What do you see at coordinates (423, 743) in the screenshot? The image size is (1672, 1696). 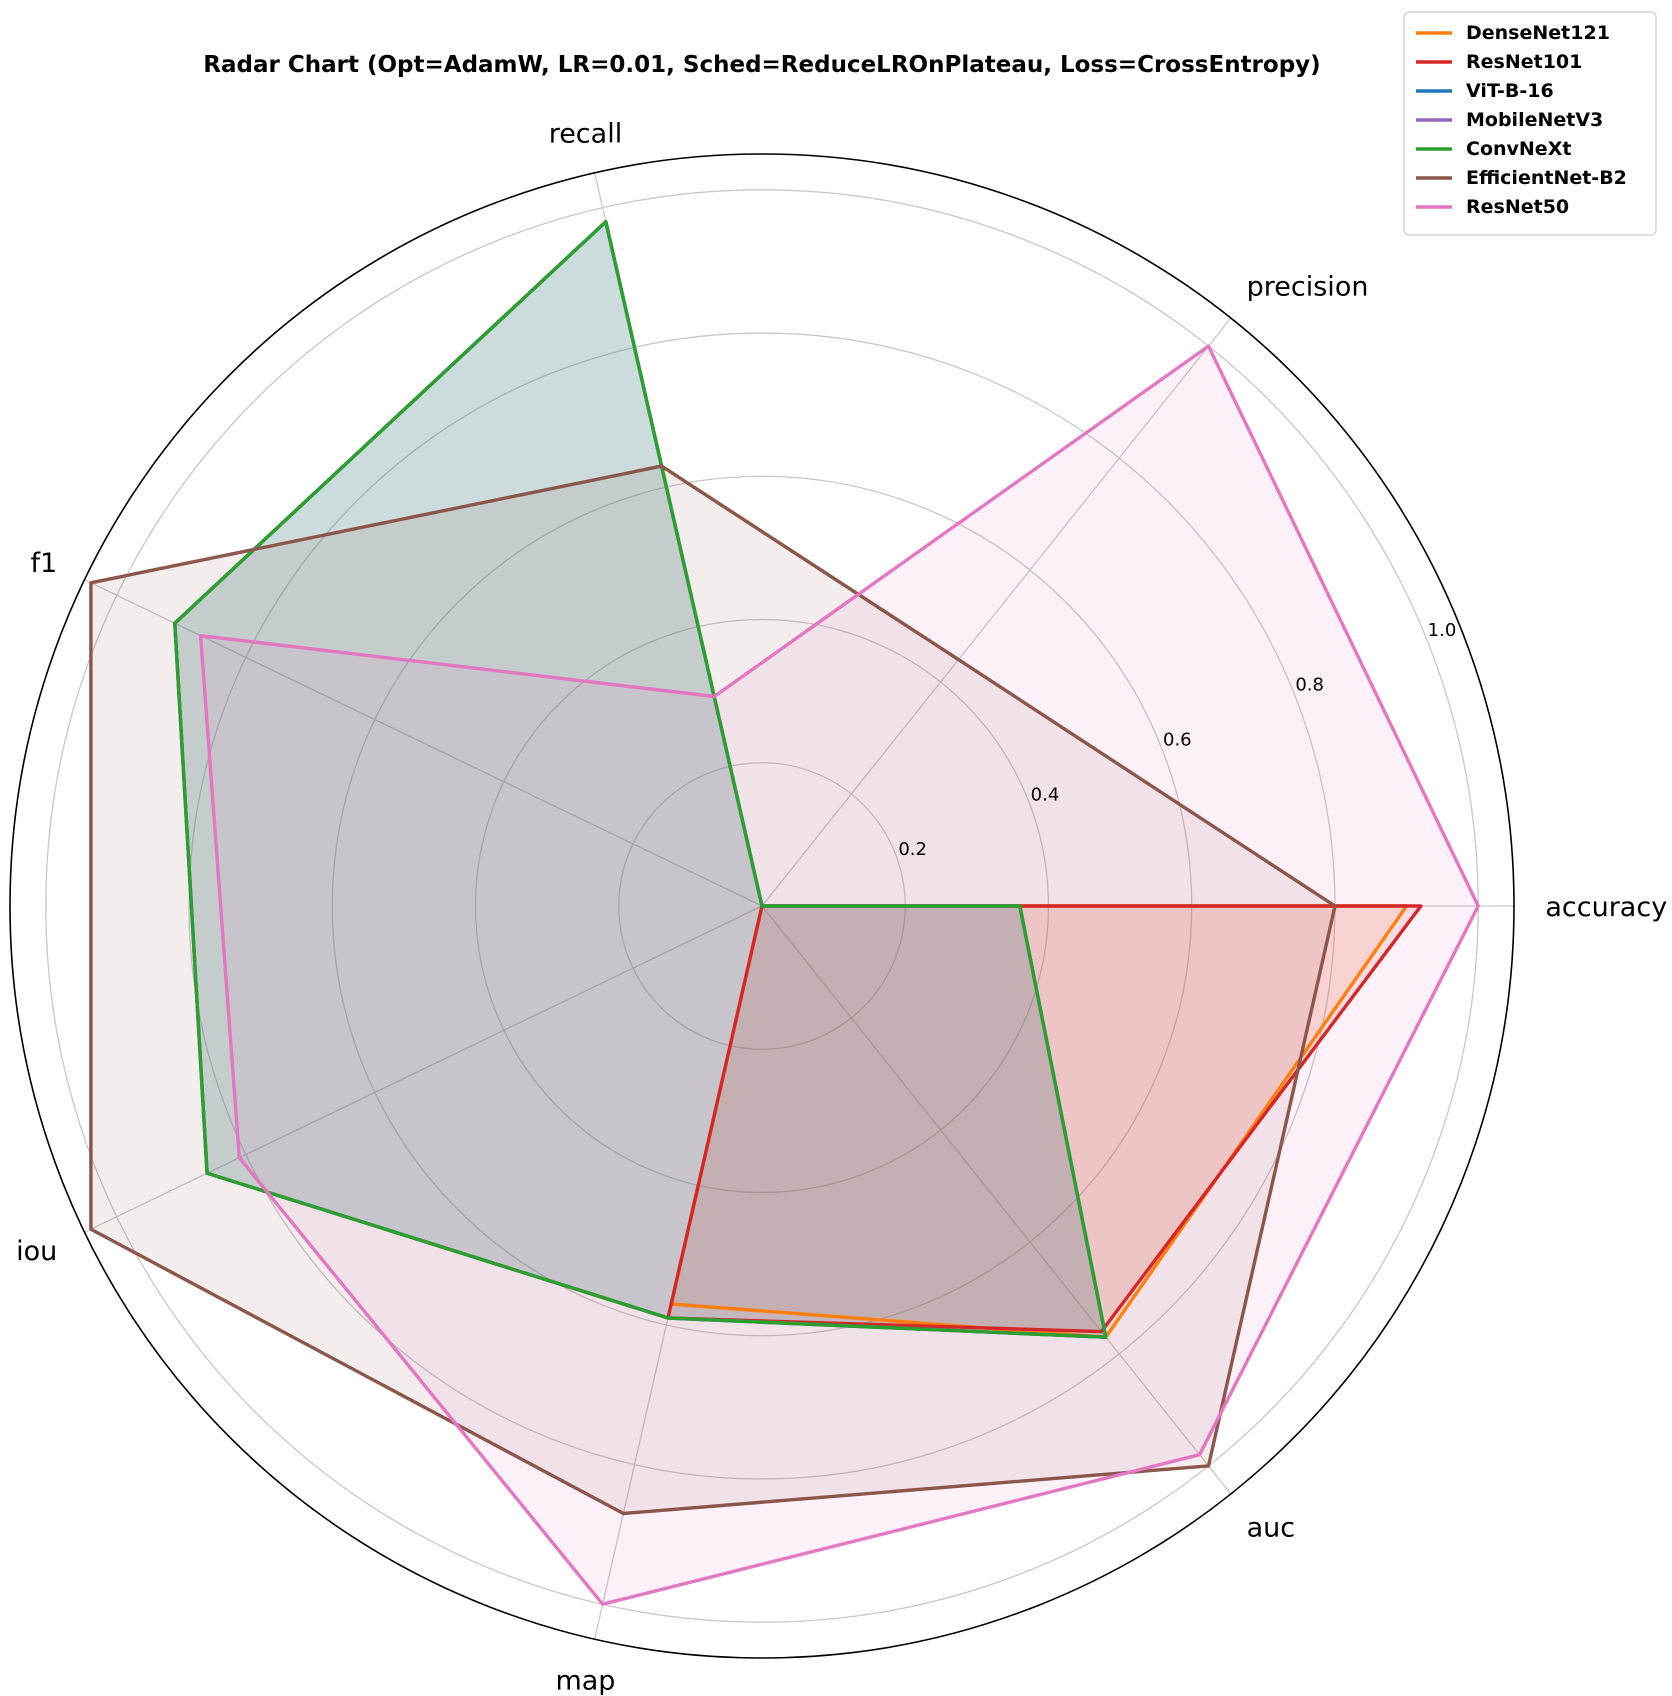 I see `spoke-f1` at bounding box center [423, 743].